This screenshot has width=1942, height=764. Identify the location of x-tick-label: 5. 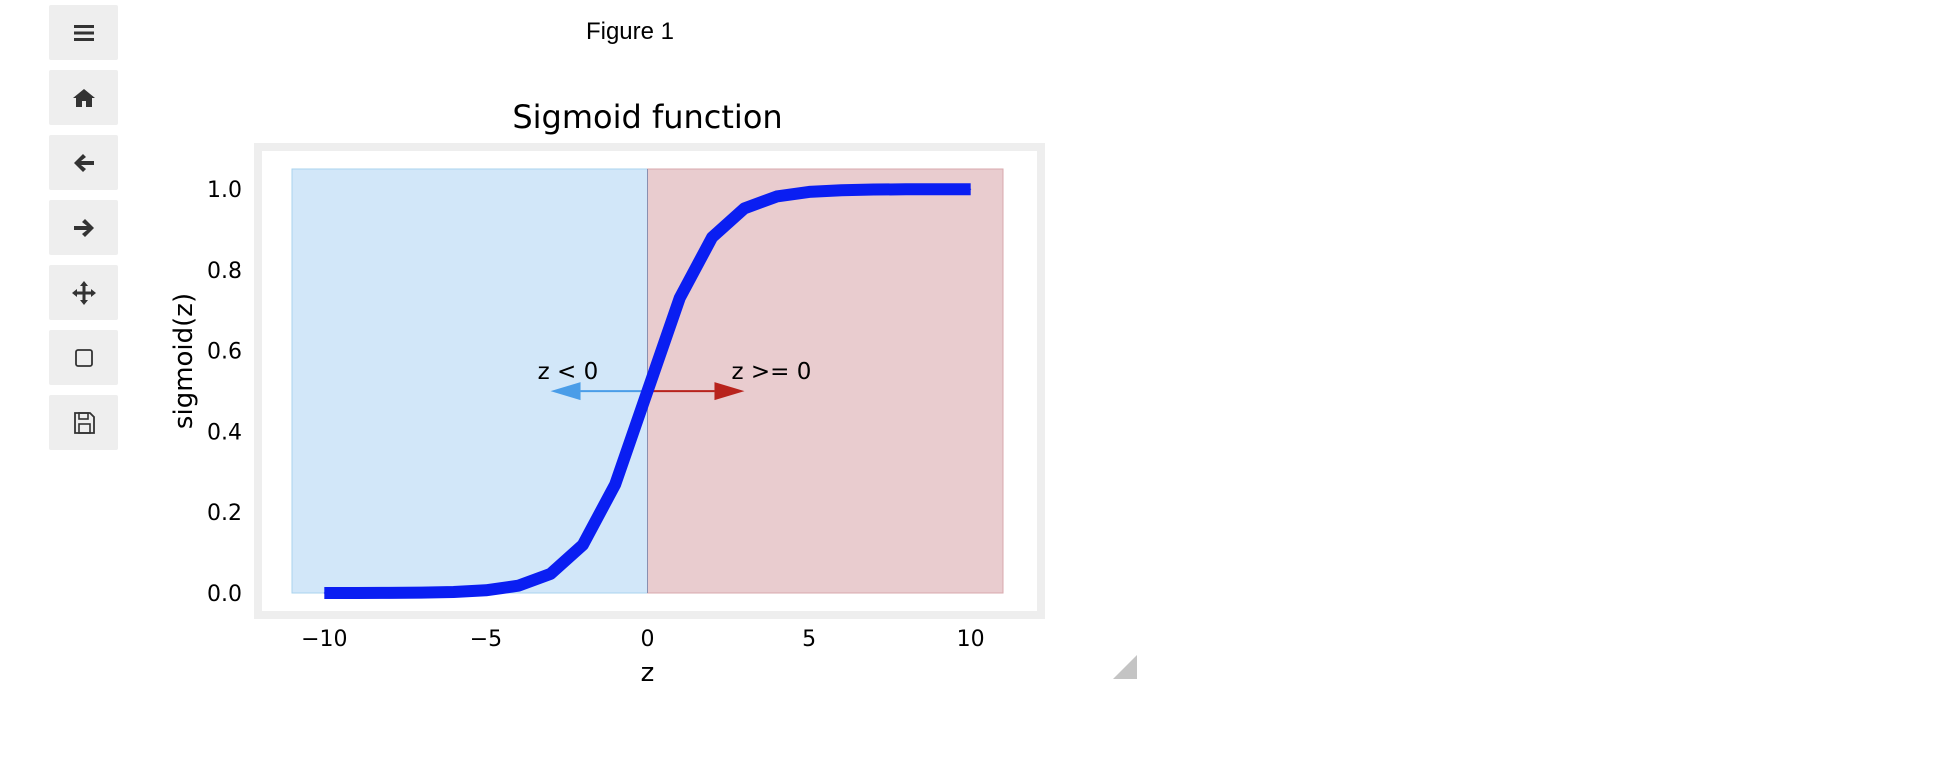
(809, 639).